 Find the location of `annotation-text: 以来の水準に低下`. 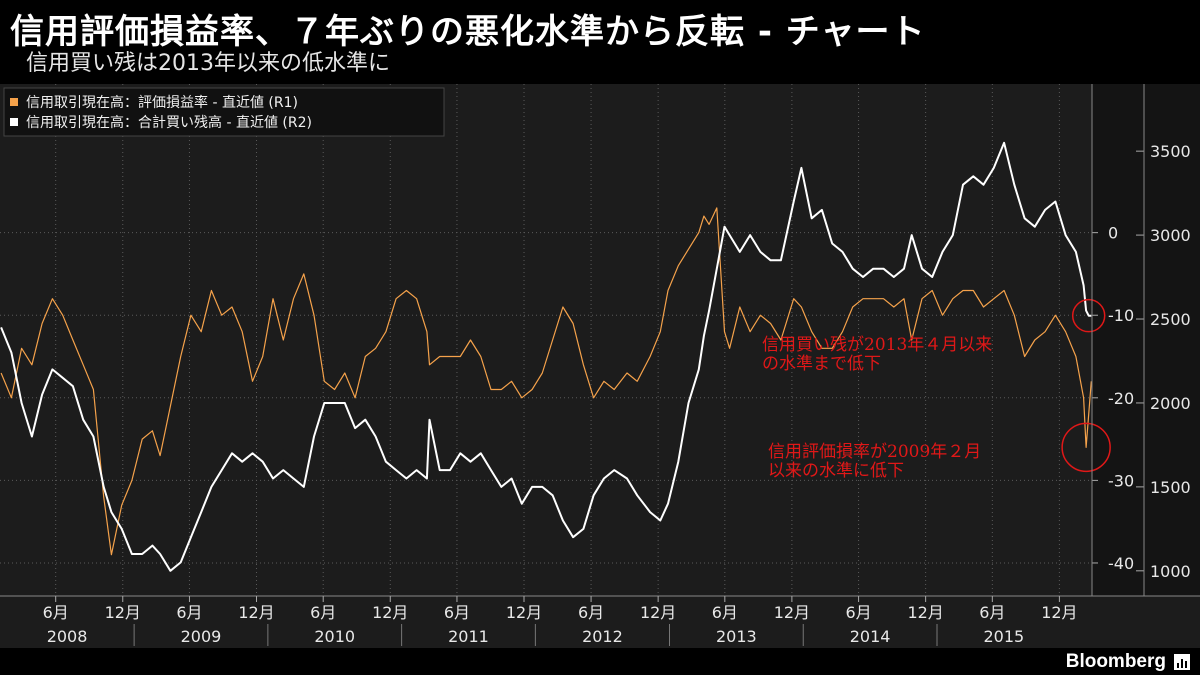

annotation-text: 以来の水準に低下 is located at coordinates (836, 471).